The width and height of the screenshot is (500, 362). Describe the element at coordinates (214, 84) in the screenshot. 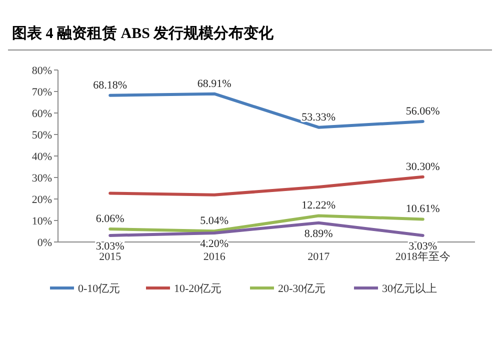

I see `data-label: 68.91%` at that location.